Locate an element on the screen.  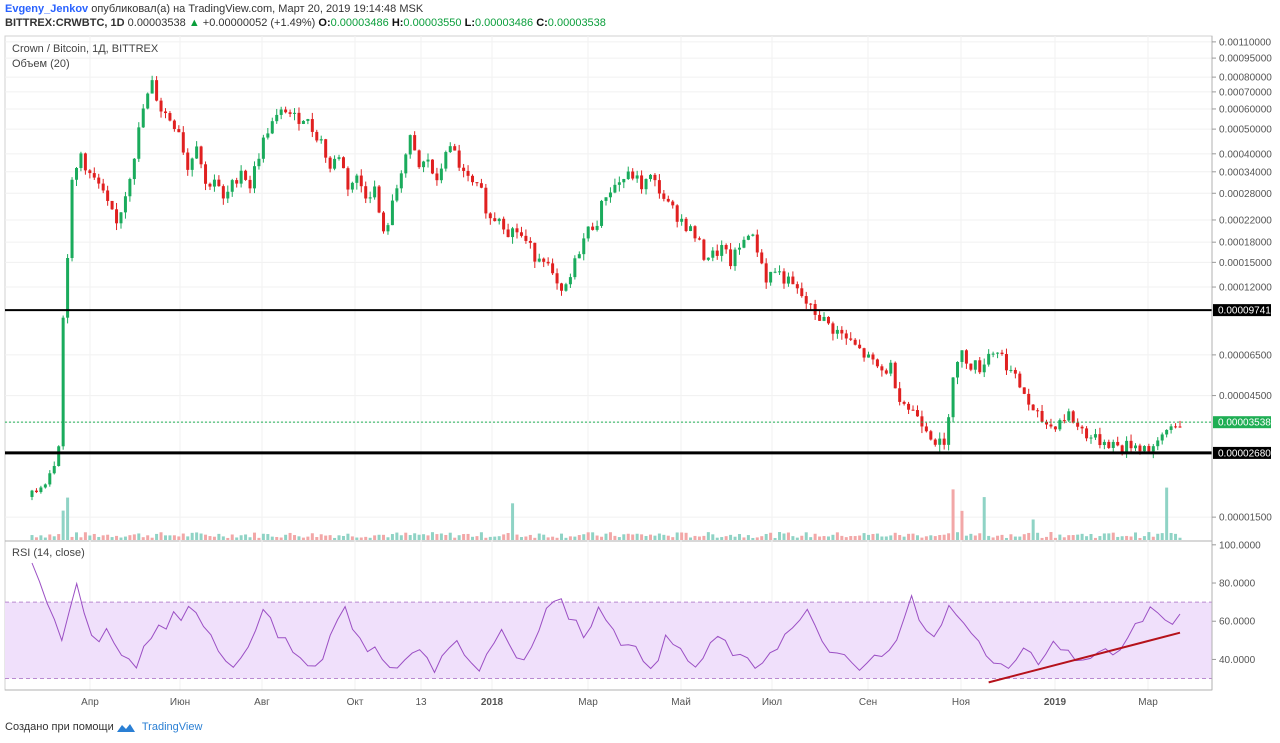
tradingview-brand: TradingView is located at coordinates (172, 727).